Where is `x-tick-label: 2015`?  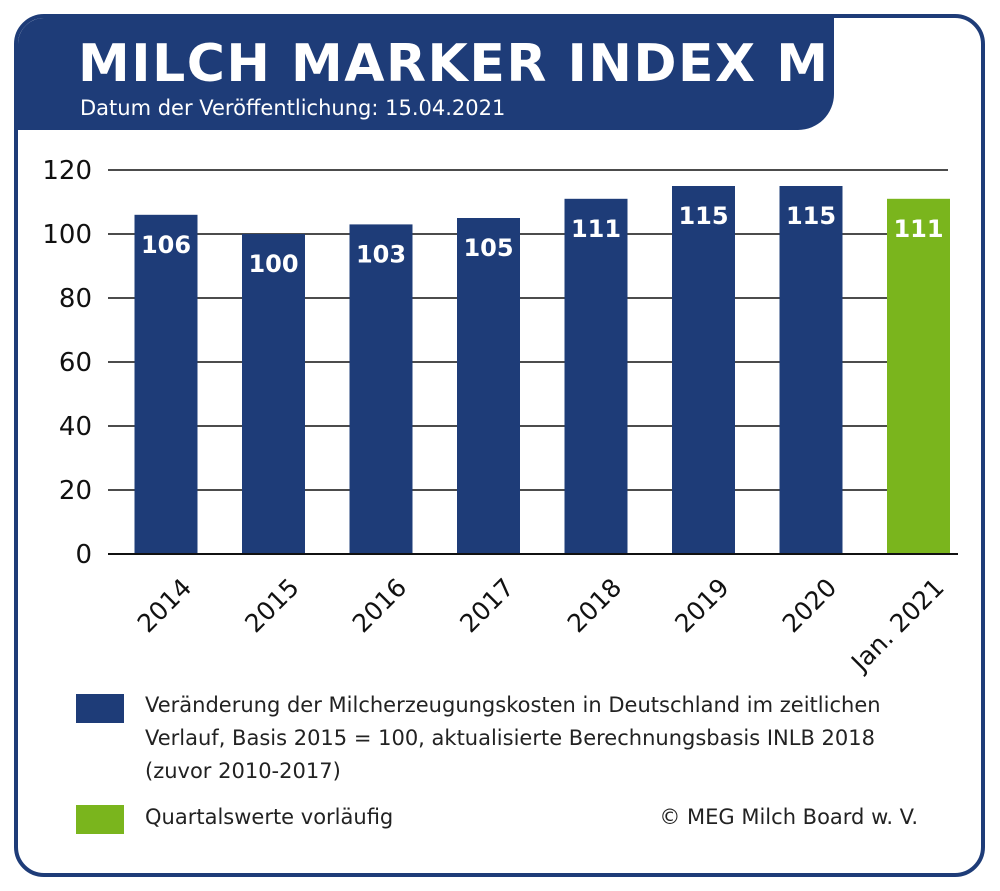
x-tick-label: 2015 is located at coordinates (271, 605).